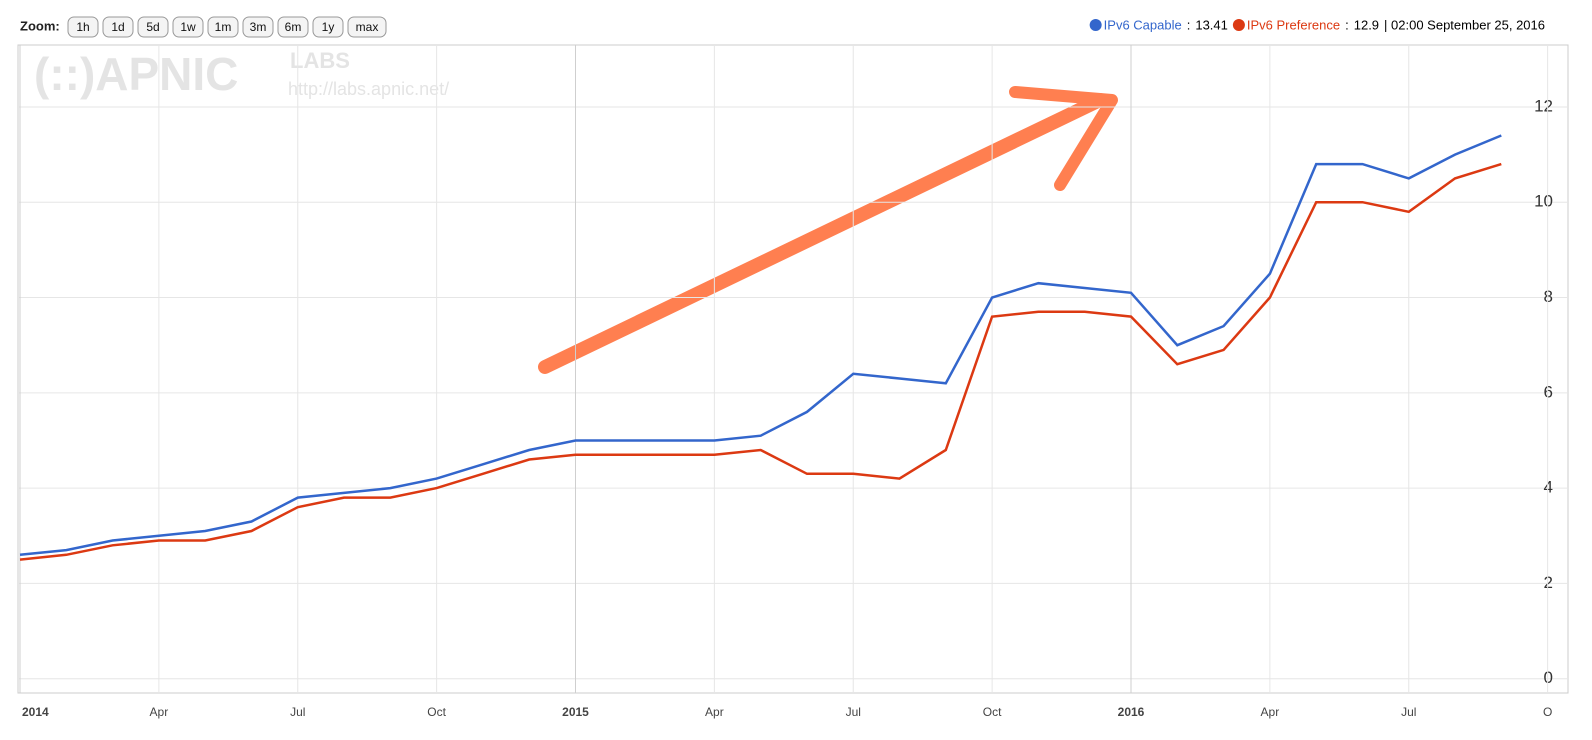  Describe the element at coordinates (320, 60) in the screenshot. I see `watermark-labs: LABS` at that location.